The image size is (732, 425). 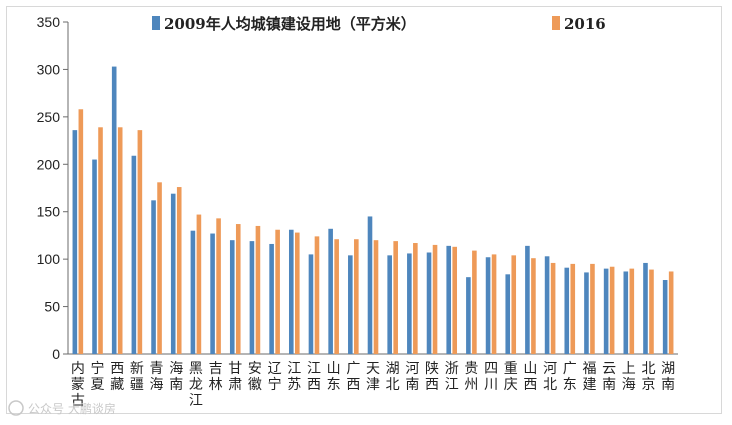 I want to click on bar-2009-宁夏, so click(x=94, y=256).